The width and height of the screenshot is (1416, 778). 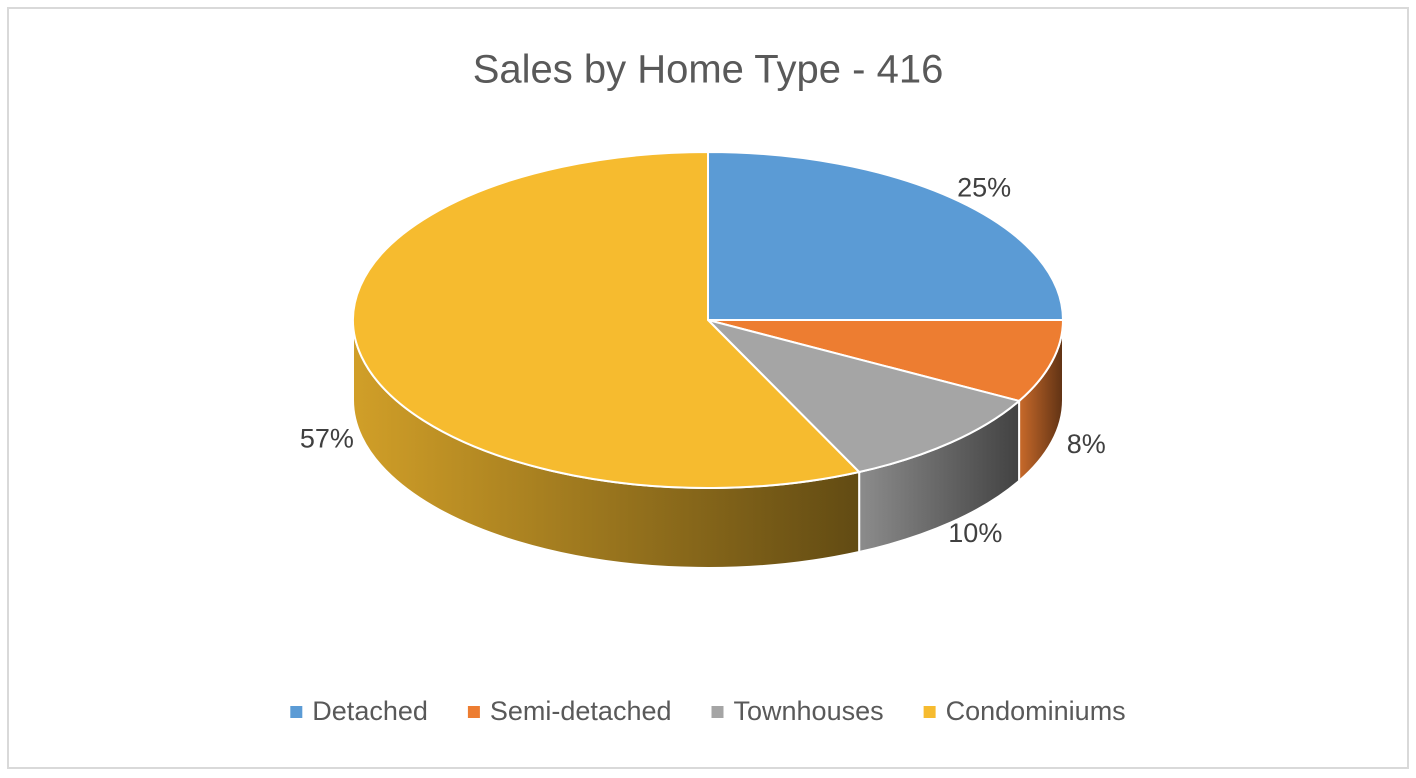 What do you see at coordinates (1086, 444) in the screenshot?
I see `data-label: 8%` at bounding box center [1086, 444].